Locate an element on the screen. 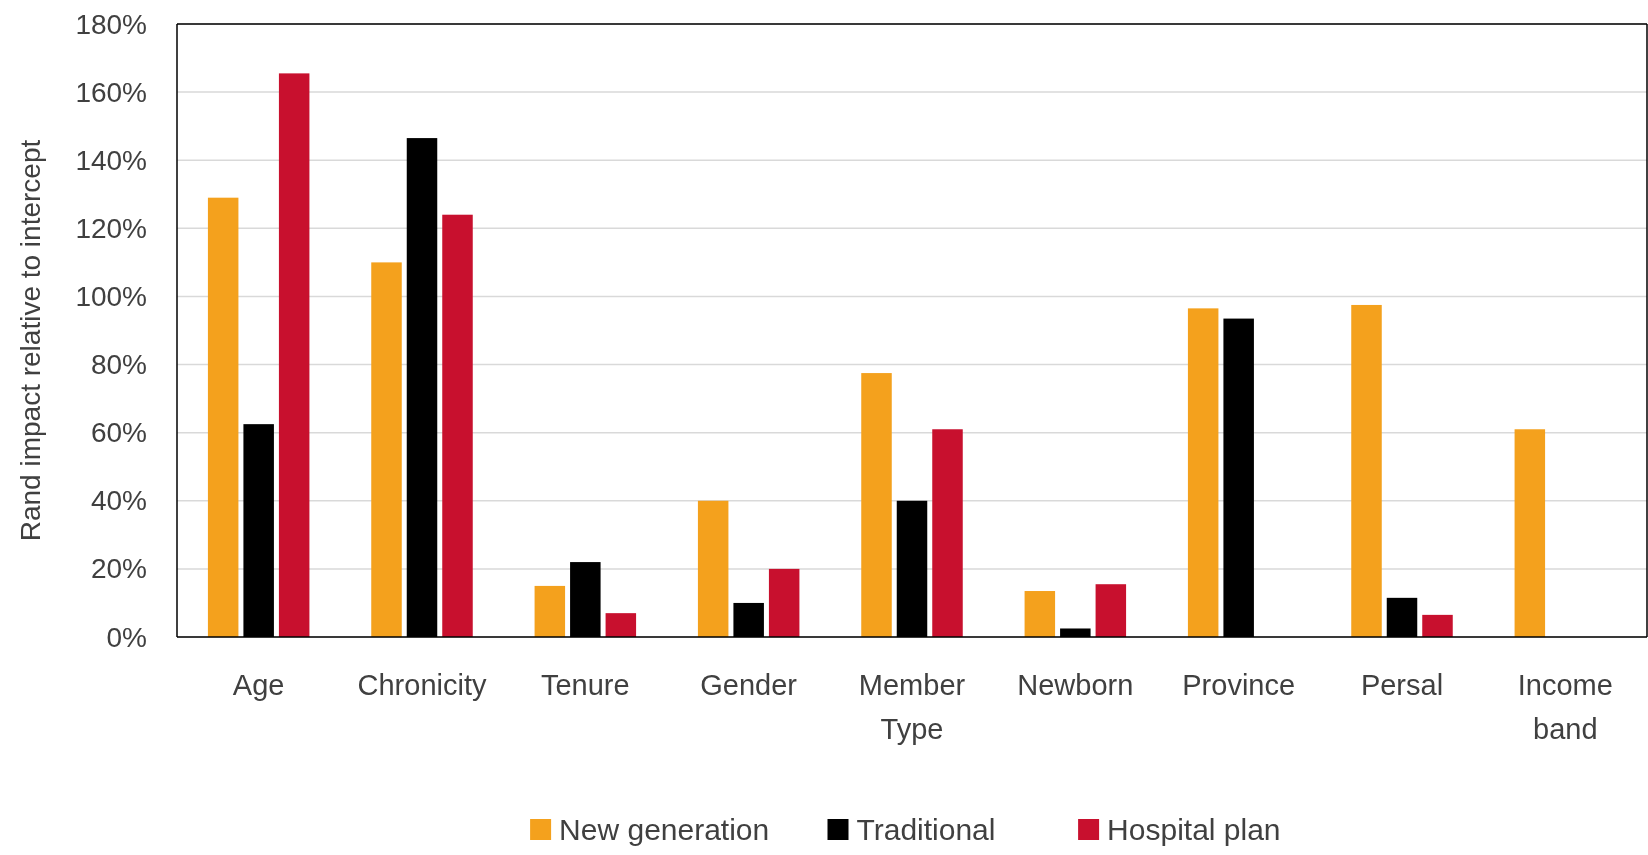  legend-label: New generation is located at coordinates (664, 829).